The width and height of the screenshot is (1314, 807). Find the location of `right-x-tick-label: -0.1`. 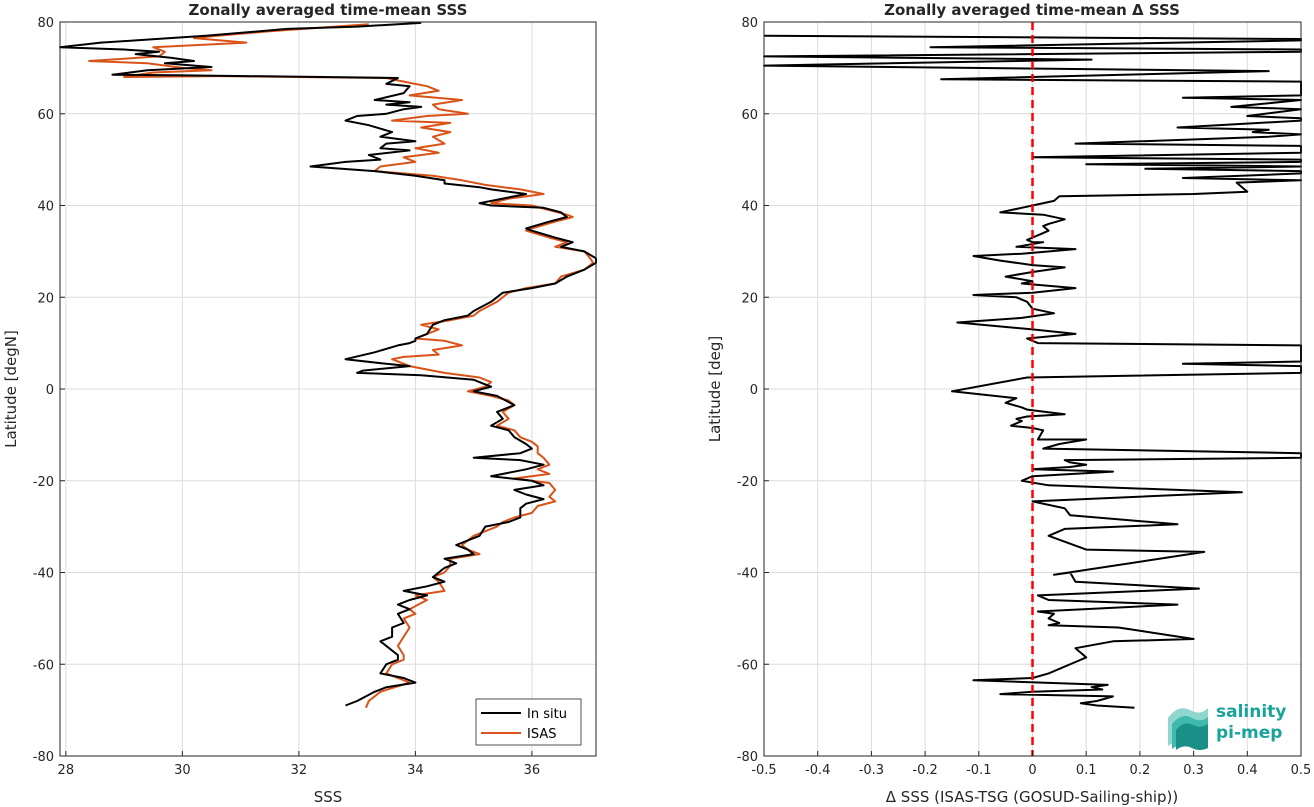

right-x-tick-label: -0.1 is located at coordinates (978, 770).